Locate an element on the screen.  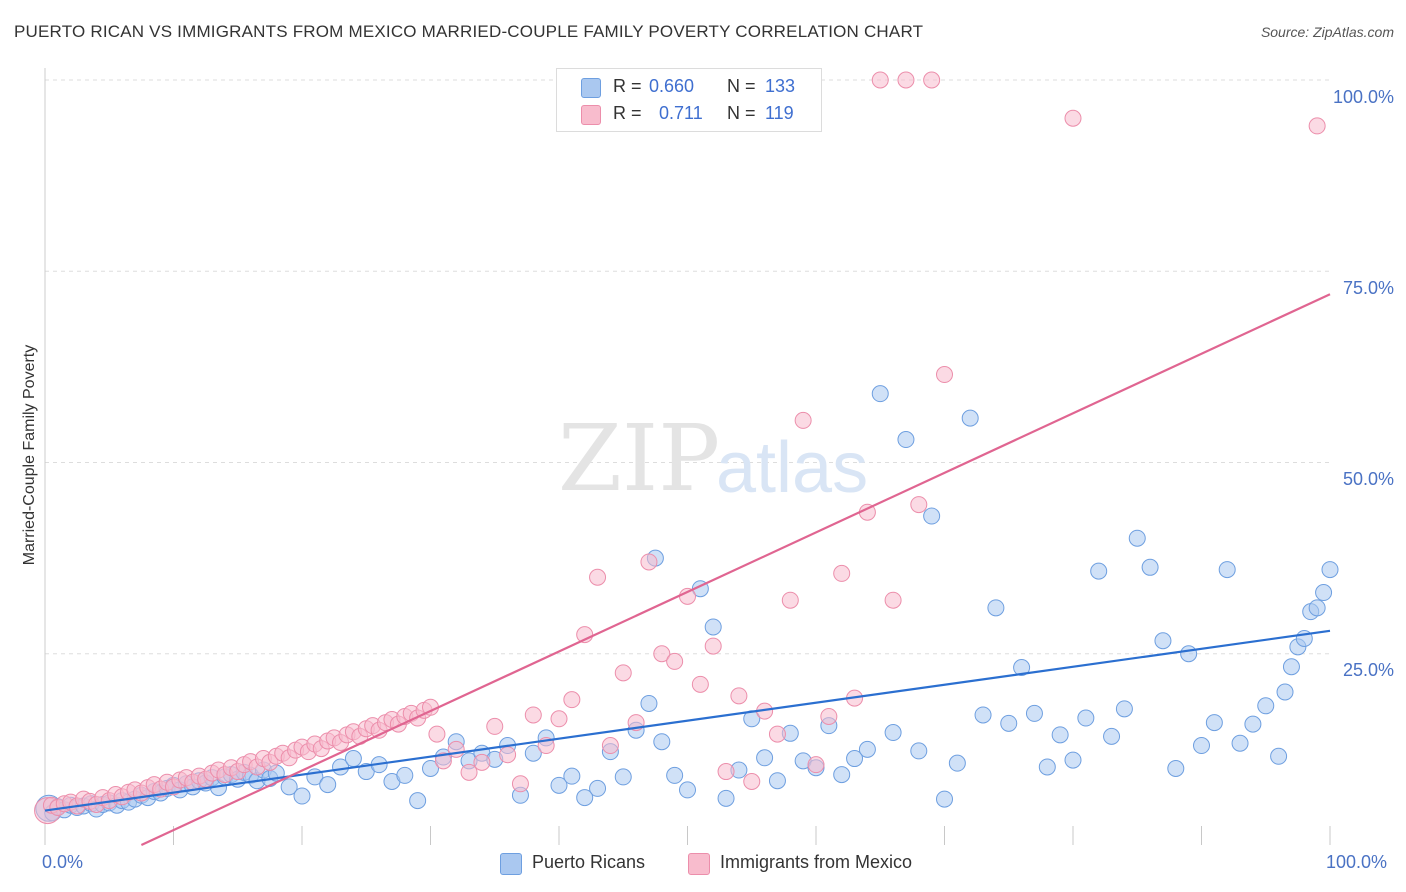
legend-n-value: 119 is located at coordinates (779, 113).